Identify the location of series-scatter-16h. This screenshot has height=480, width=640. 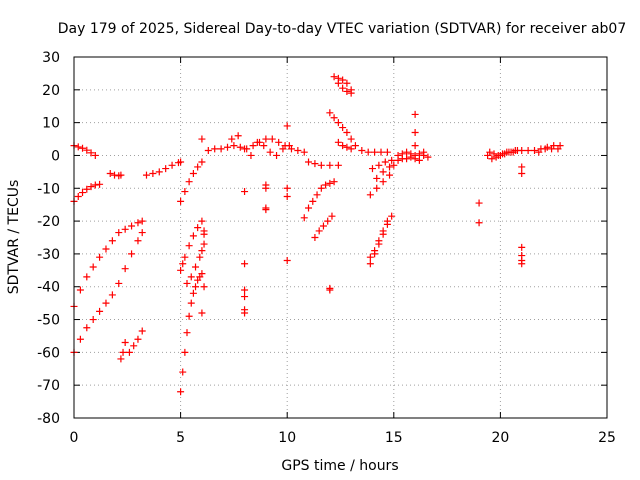
(415, 130).